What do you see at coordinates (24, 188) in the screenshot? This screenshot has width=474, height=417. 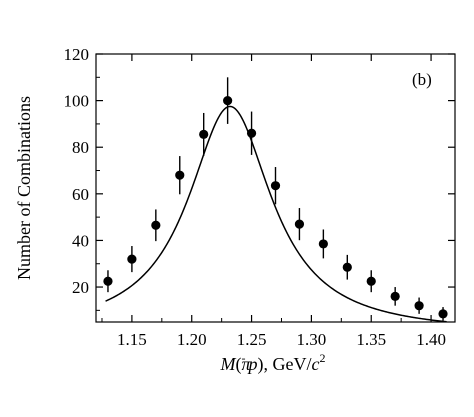 I see `y-axis-title: Number of Combinations` at bounding box center [24, 188].